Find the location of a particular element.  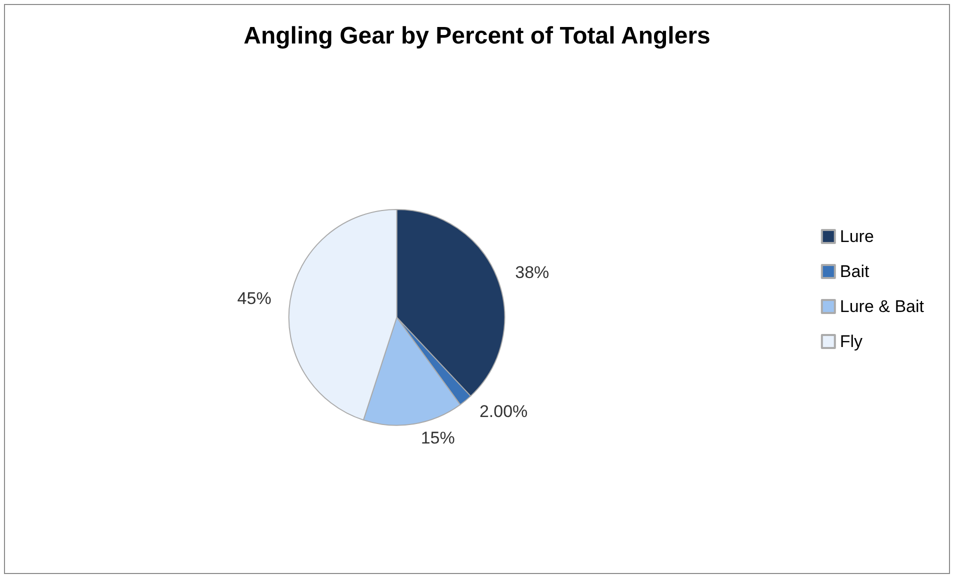

legend-label: Lure & Bait is located at coordinates (882, 306).